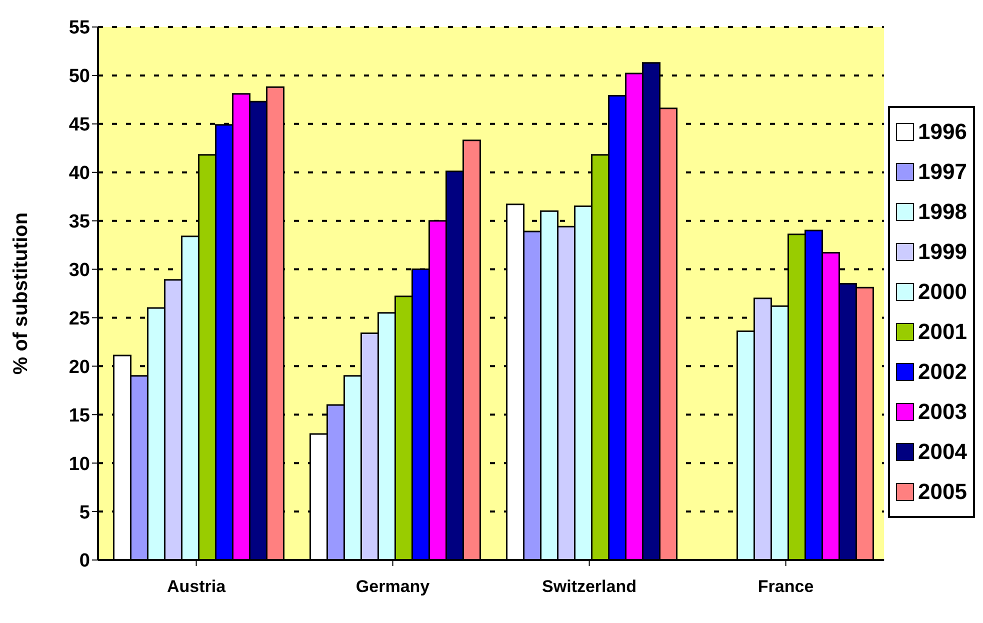 The height and width of the screenshot is (623, 983). What do you see at coordinates (589, 586) in the screenshot?
I see `x-tick-label: Switzerland` at bounding box center [589, 586].